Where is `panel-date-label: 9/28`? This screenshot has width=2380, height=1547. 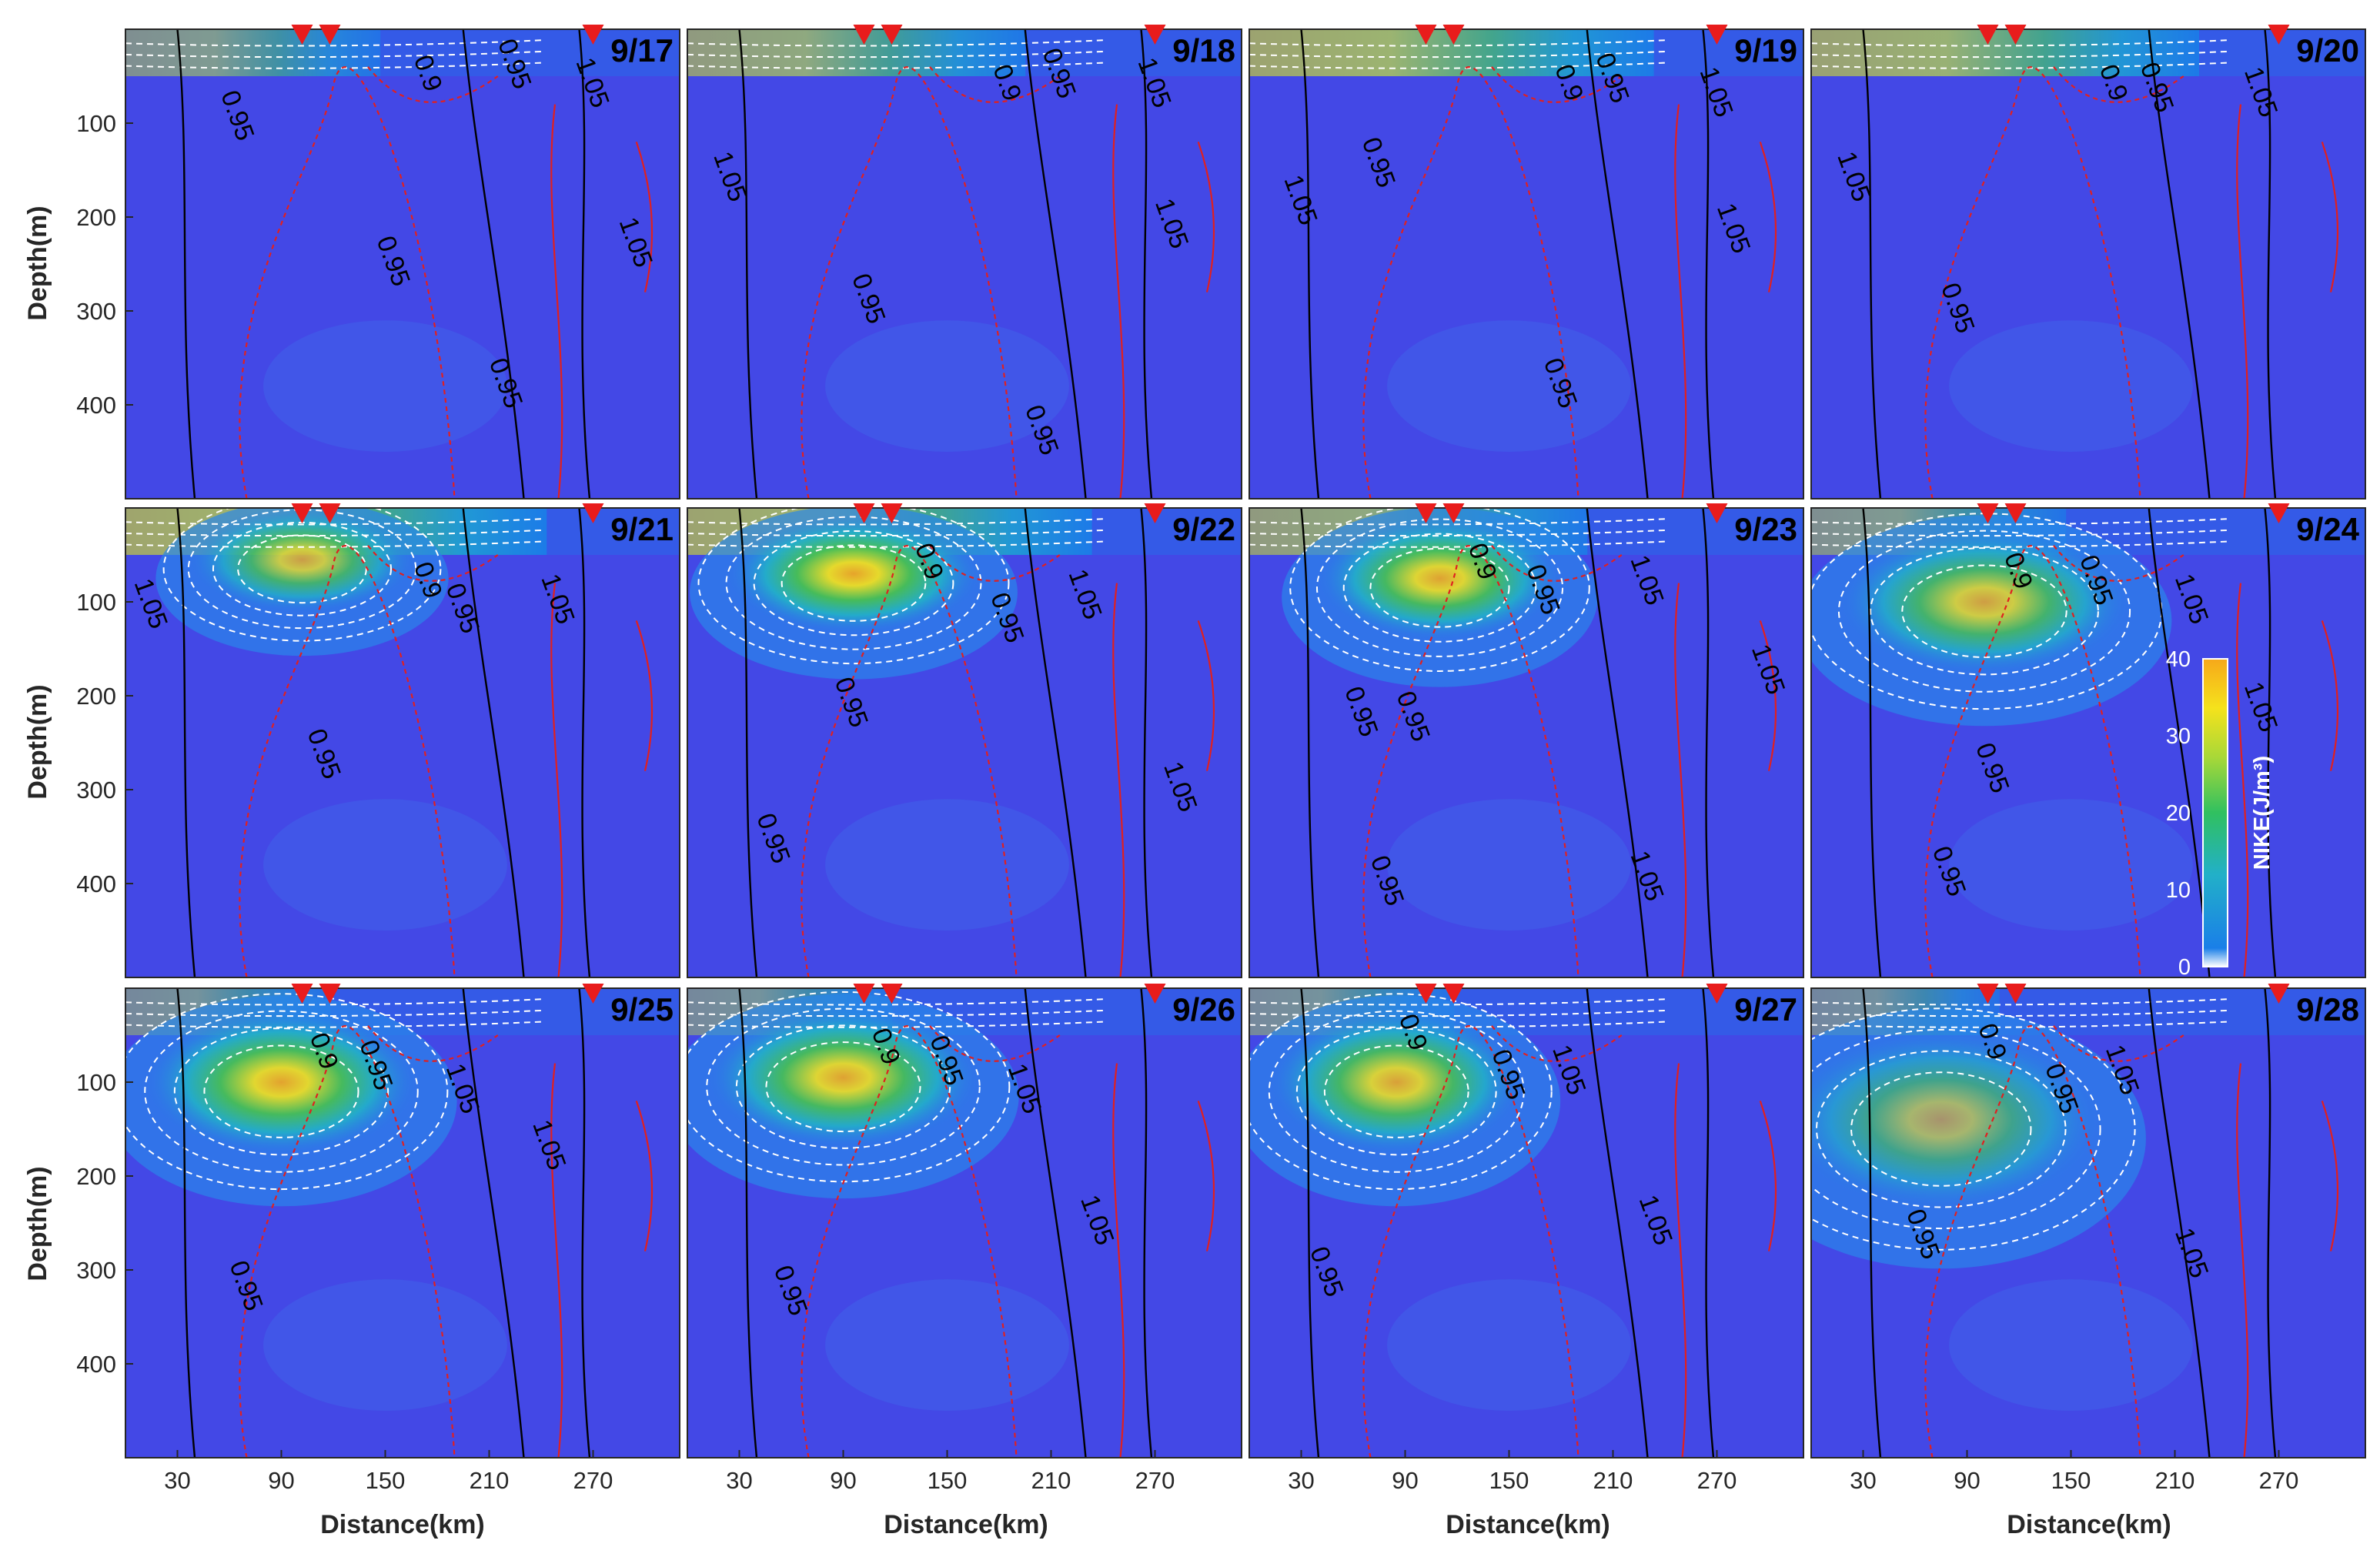
panel-date-label: 9/28 is located at coordinates (2328, 1009).